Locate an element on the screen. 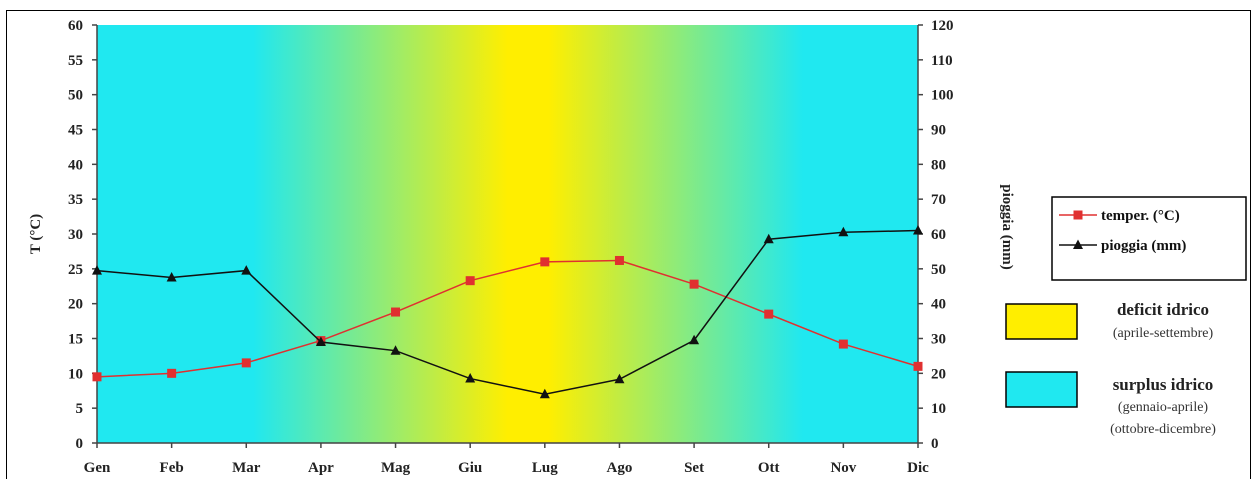  x-tick-label: Dic is located at coordinates (918, 468).